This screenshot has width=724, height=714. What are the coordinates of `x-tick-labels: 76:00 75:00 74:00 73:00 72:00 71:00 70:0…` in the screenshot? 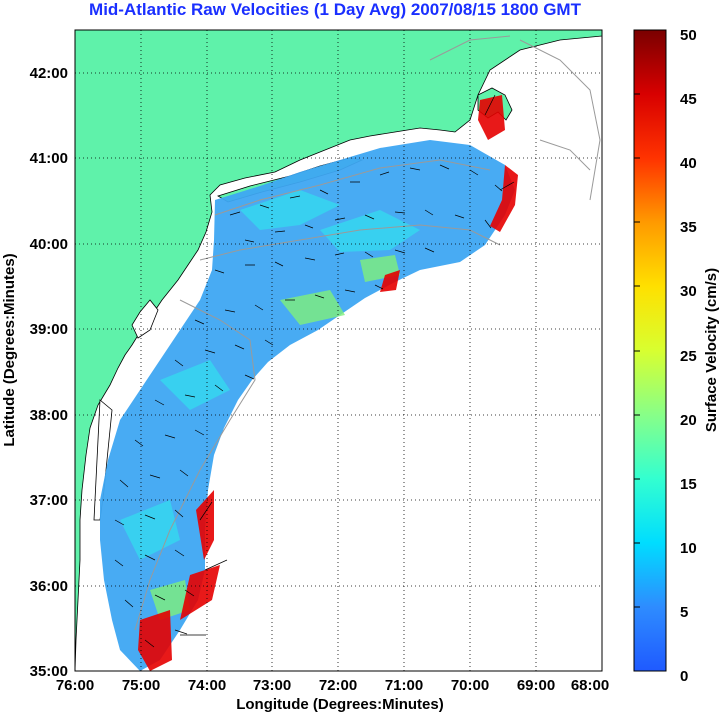 It's located at (332, 685).